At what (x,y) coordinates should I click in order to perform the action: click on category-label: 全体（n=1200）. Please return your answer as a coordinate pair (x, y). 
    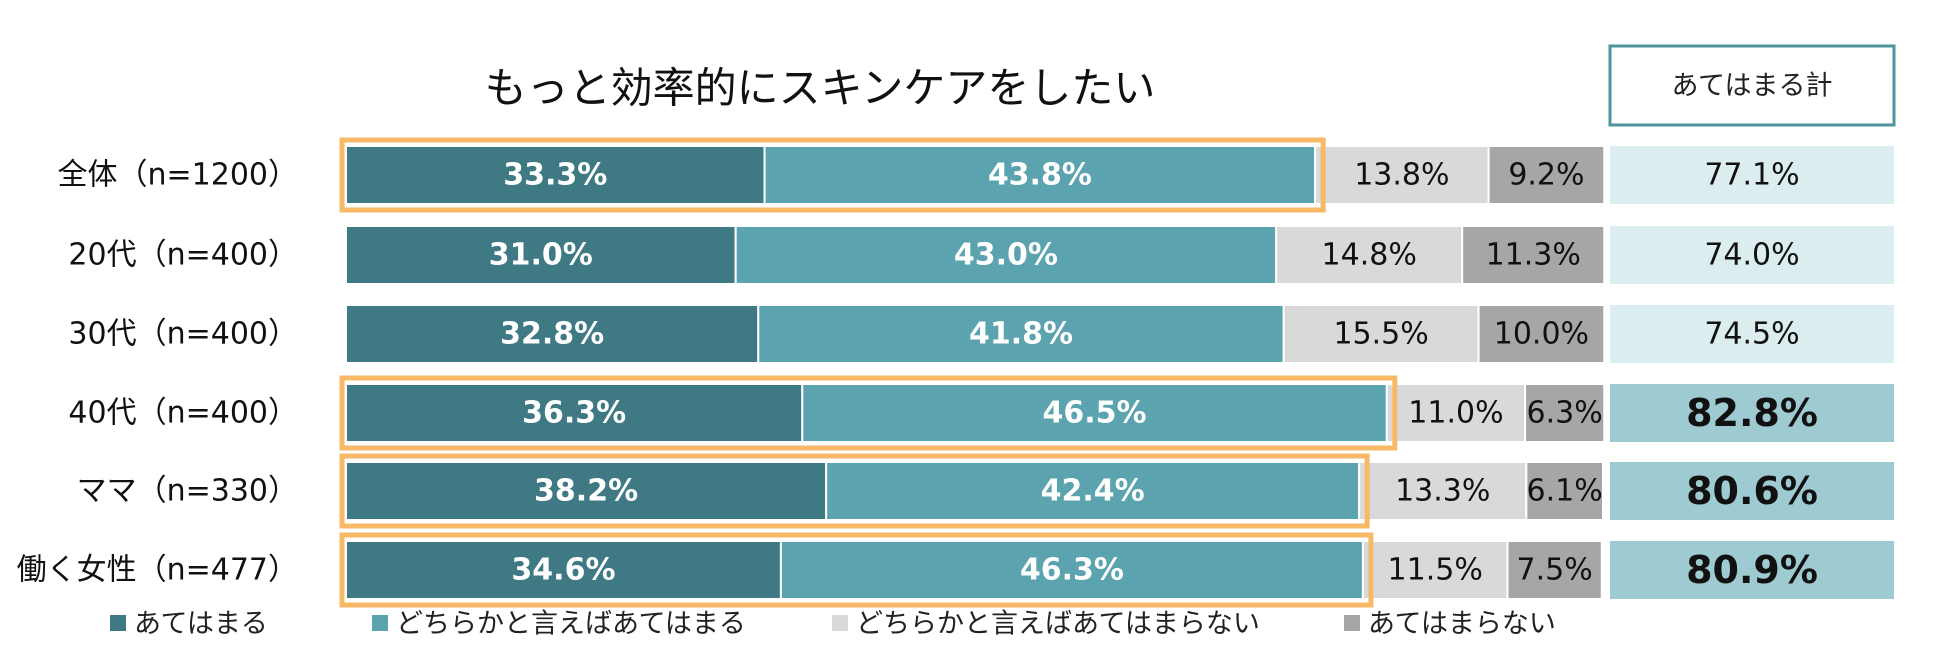
    Looking at the image, I should click on (178, 175).